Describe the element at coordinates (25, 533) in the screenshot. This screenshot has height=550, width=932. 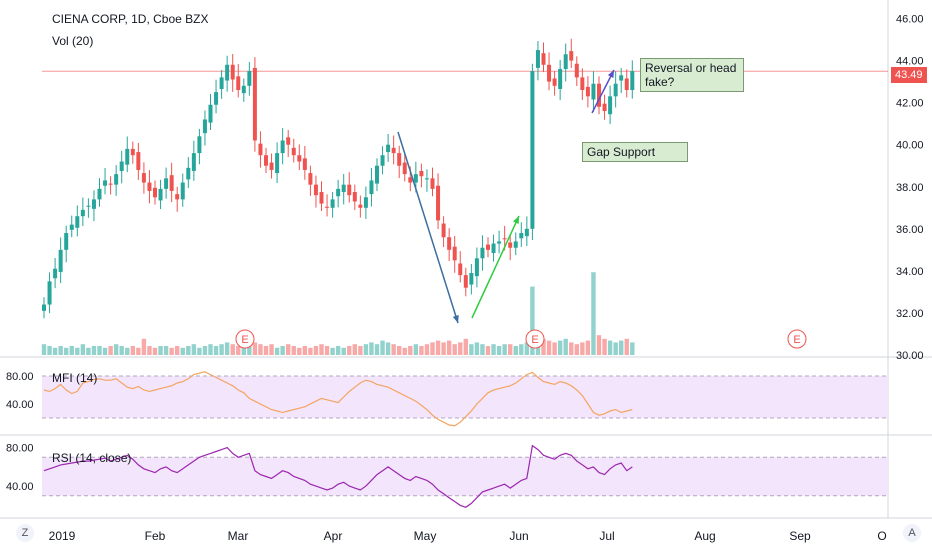
I see `zoom-button: Z` at that location.